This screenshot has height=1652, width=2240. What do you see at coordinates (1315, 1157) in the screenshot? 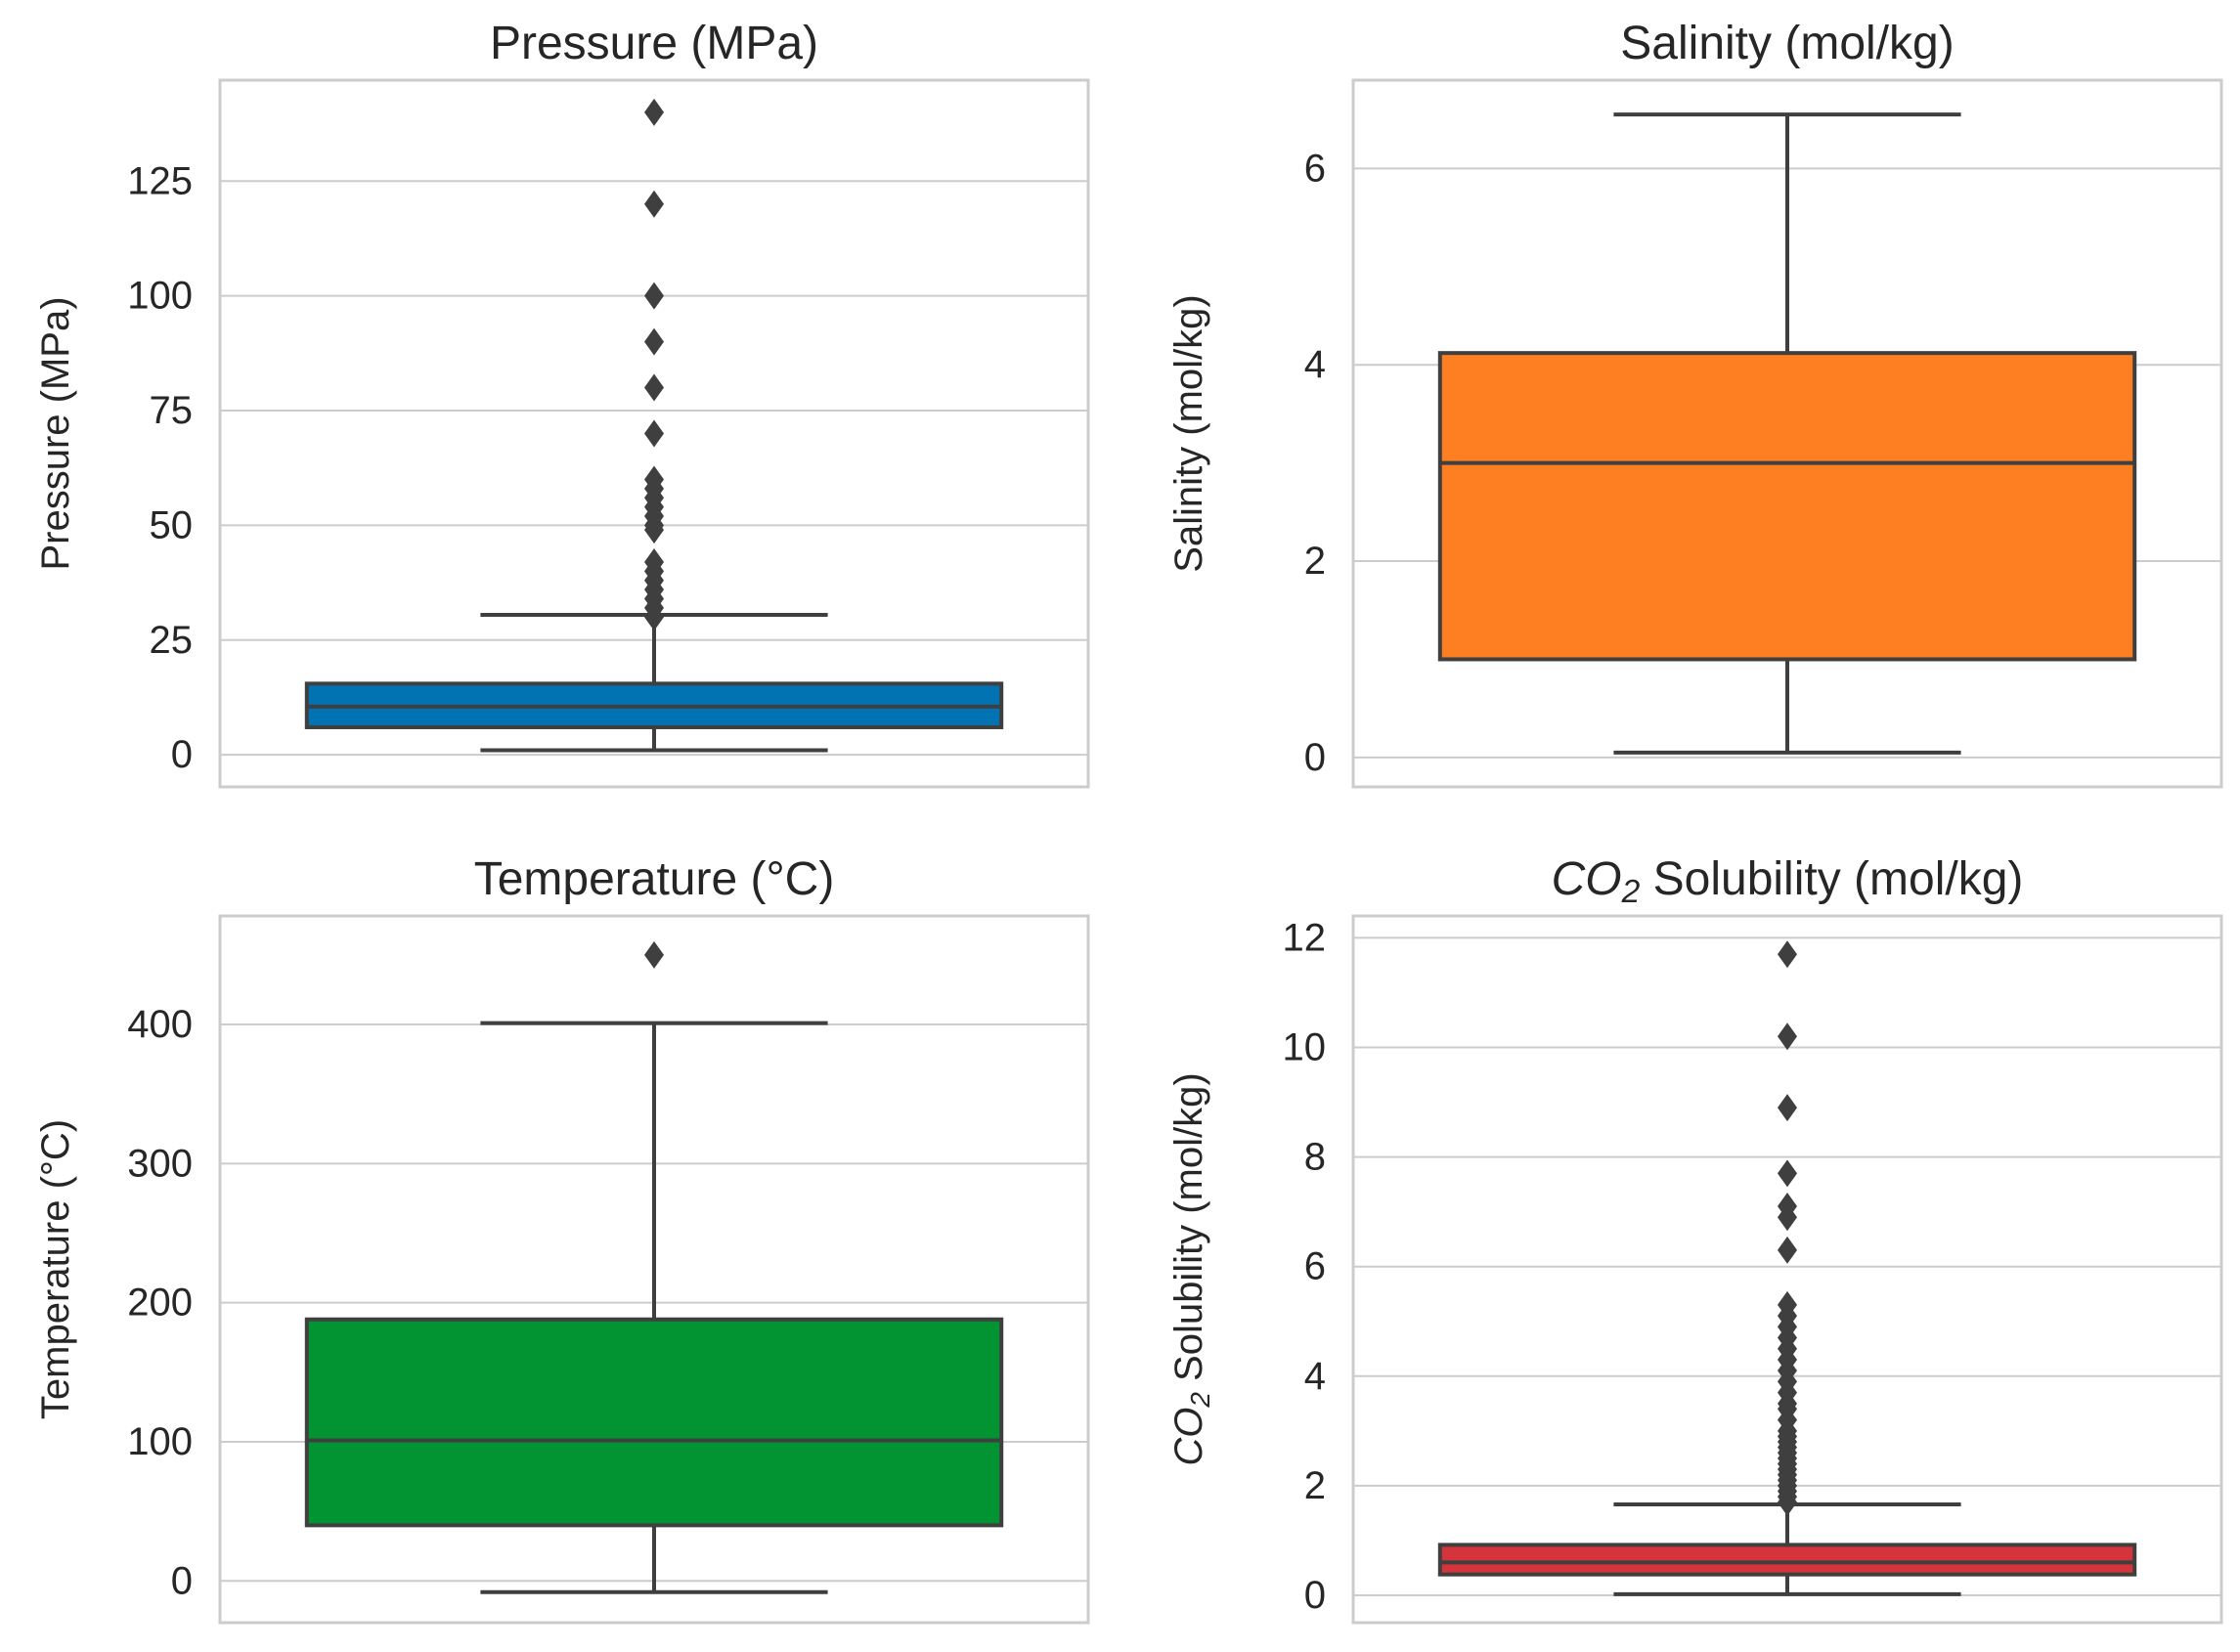
I see `y-tick-label: 8` at bounding box center [1315, 1157].